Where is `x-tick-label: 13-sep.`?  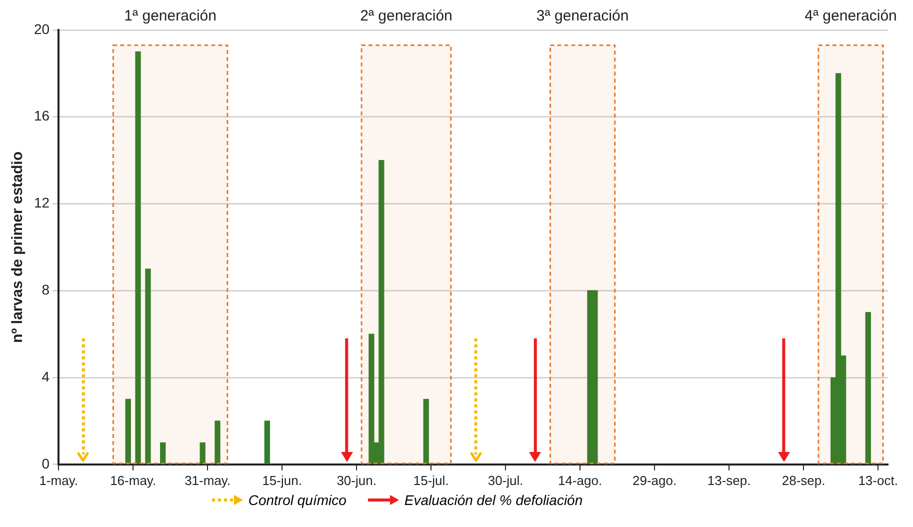
x-tick-label: 13-sep. is located at coordinates (729, 480).